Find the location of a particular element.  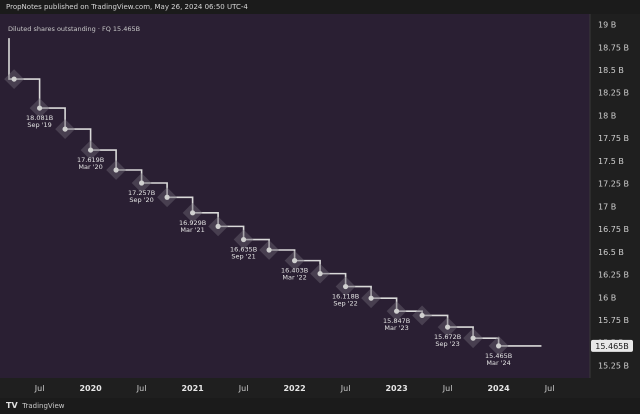

y-tick-label: 19 B is located at coordinates (607, 25).